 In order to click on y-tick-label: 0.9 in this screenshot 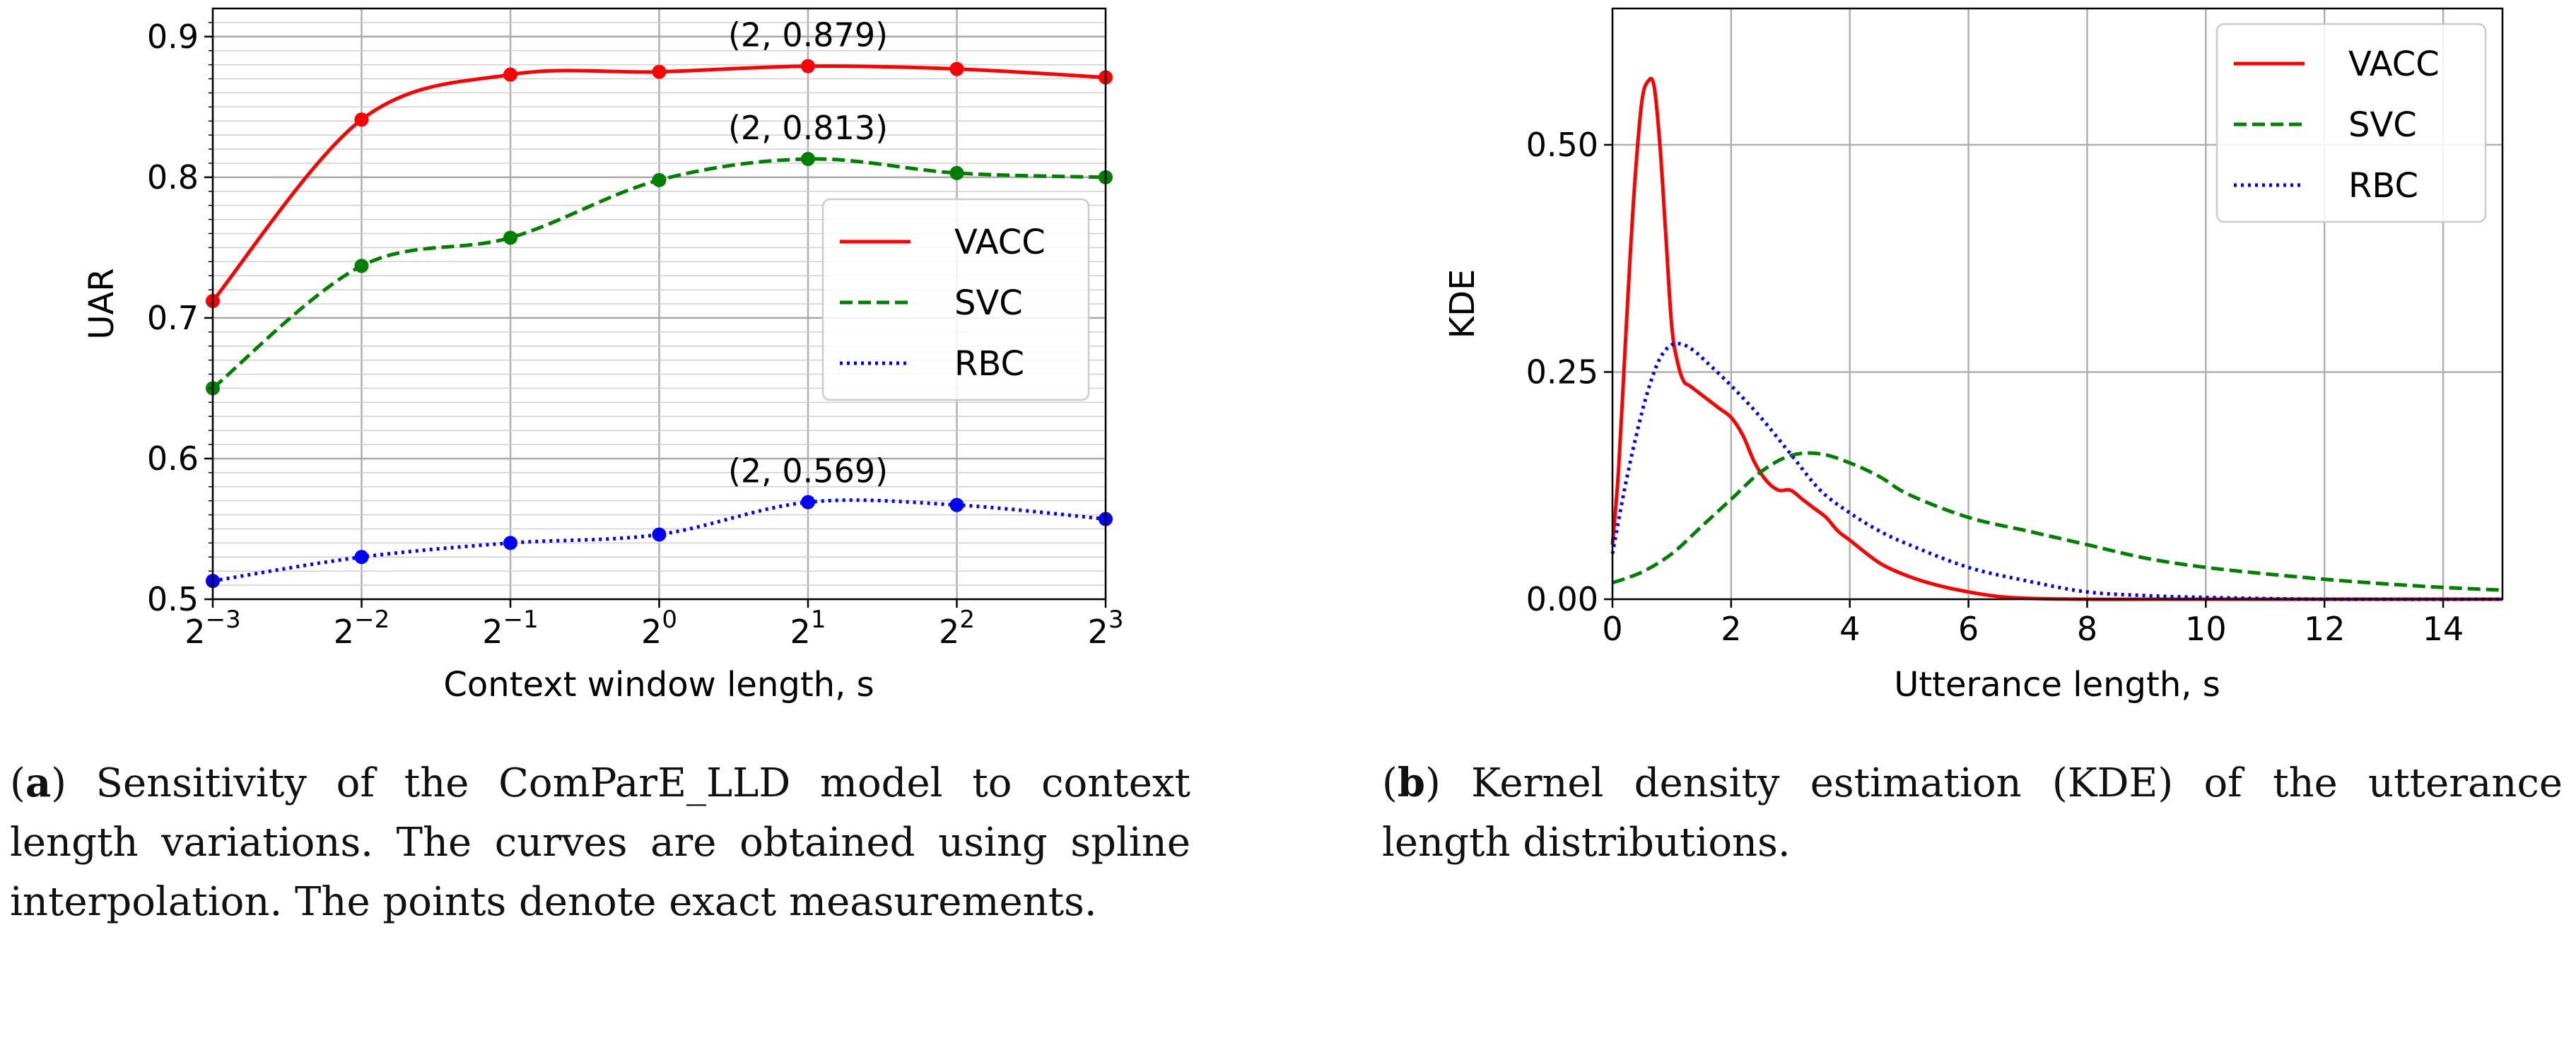, I will do `click(173, 37)`.